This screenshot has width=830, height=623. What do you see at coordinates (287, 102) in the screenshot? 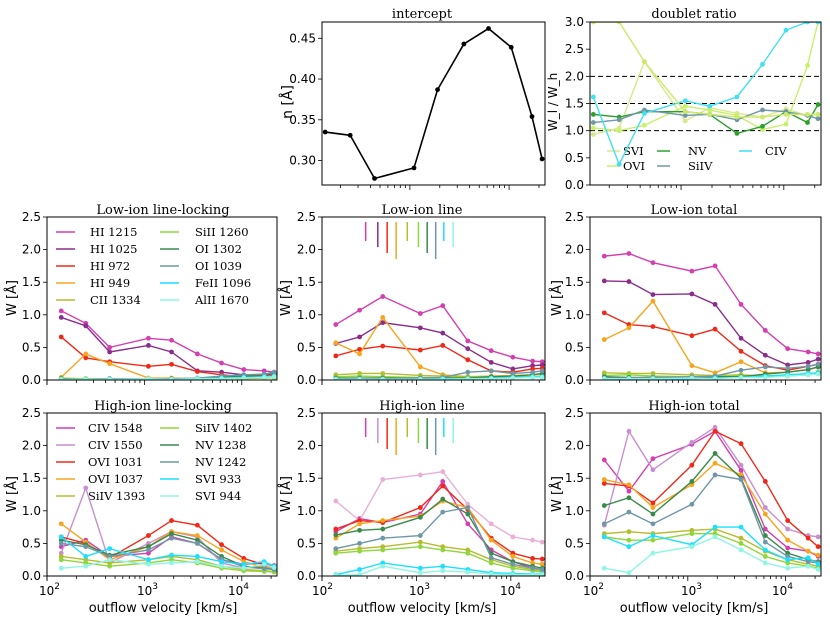
I see `ylabel-intercept: n [Å]` at bounding box center [287, 102].